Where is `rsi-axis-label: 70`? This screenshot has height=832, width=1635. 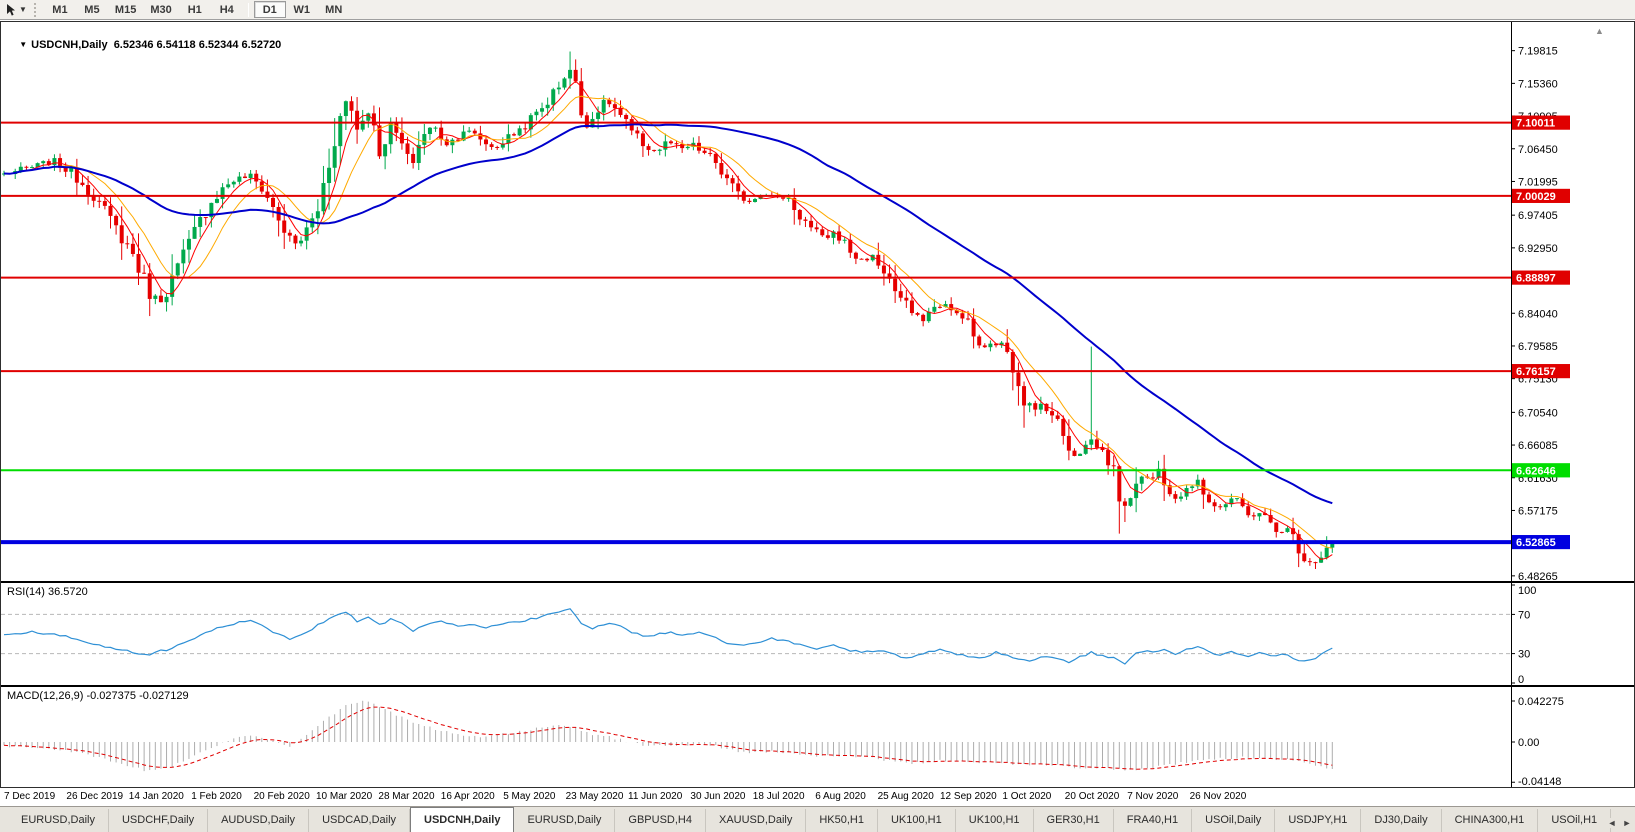 rsi-axis-label: 70 is located at coordinates (1524, 615).